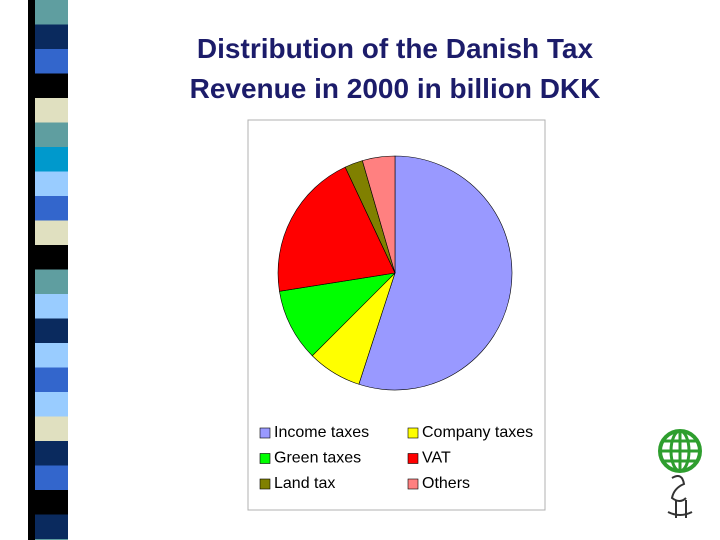 The height and width of the screenshot is (540, 720). What do you see at coordinates (31, 270) in the screenshot?
I see `strip-edge` at bounding box center [31, 270].